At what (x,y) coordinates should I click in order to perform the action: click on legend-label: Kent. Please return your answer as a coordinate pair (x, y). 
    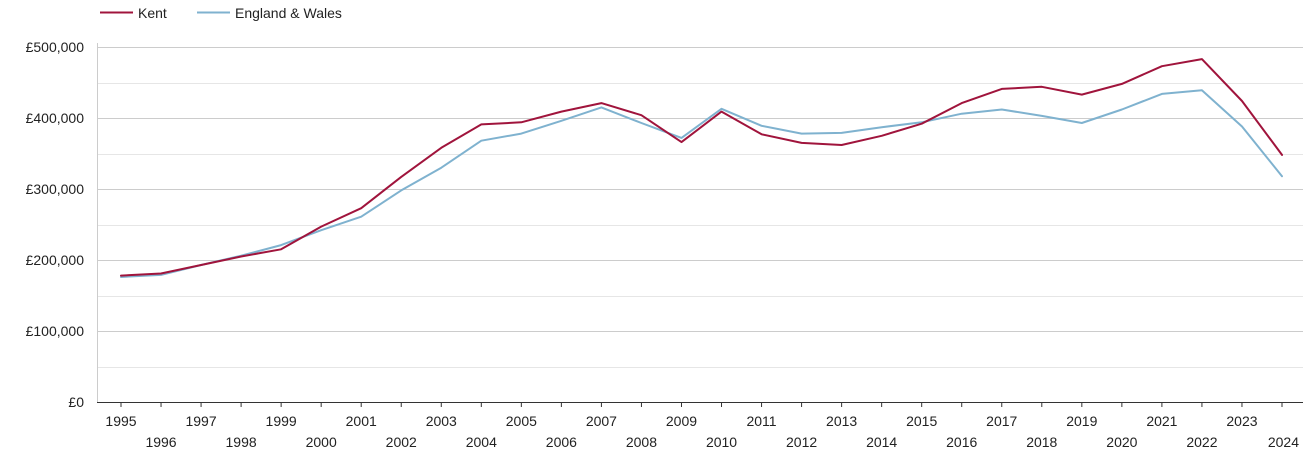
    Looking at the image, I should click on (152, 13).